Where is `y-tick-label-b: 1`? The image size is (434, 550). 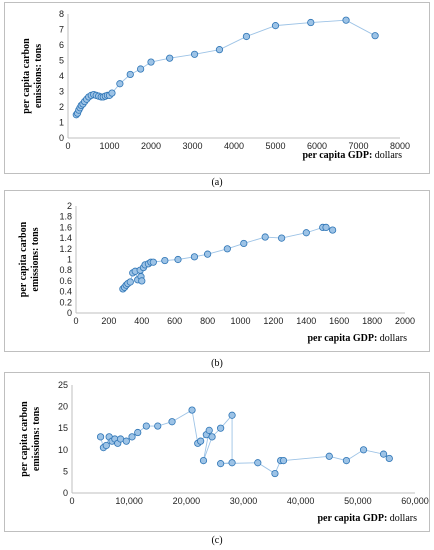 y-tick-label-b: 1 is located at coordinates (69, 260).